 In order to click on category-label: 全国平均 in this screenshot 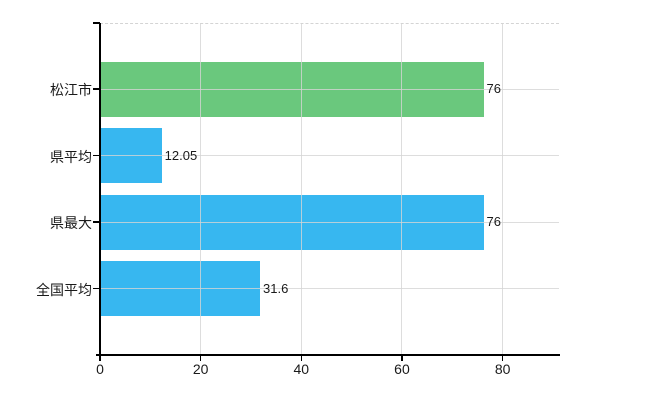, I will do `click(64, 289)`.